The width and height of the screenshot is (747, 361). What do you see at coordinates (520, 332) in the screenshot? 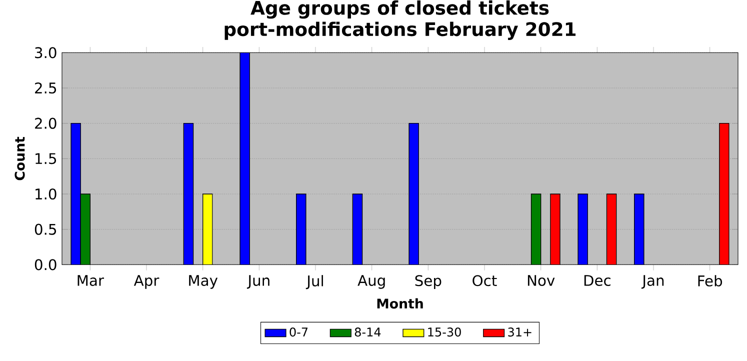
I see `legend-label: 31+` at bounding box center [520, 332].